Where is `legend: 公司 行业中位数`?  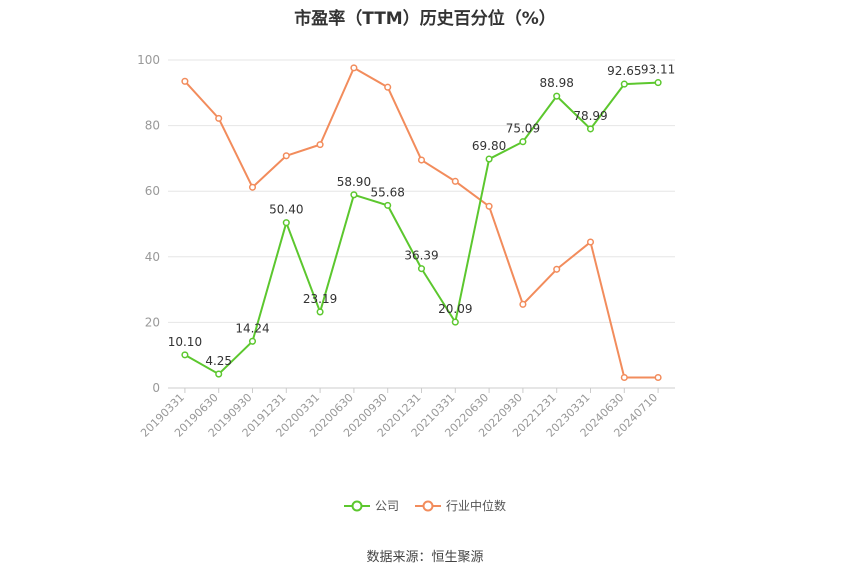
legend: 公司 行业中位数 is located at coordinates (425, 505).